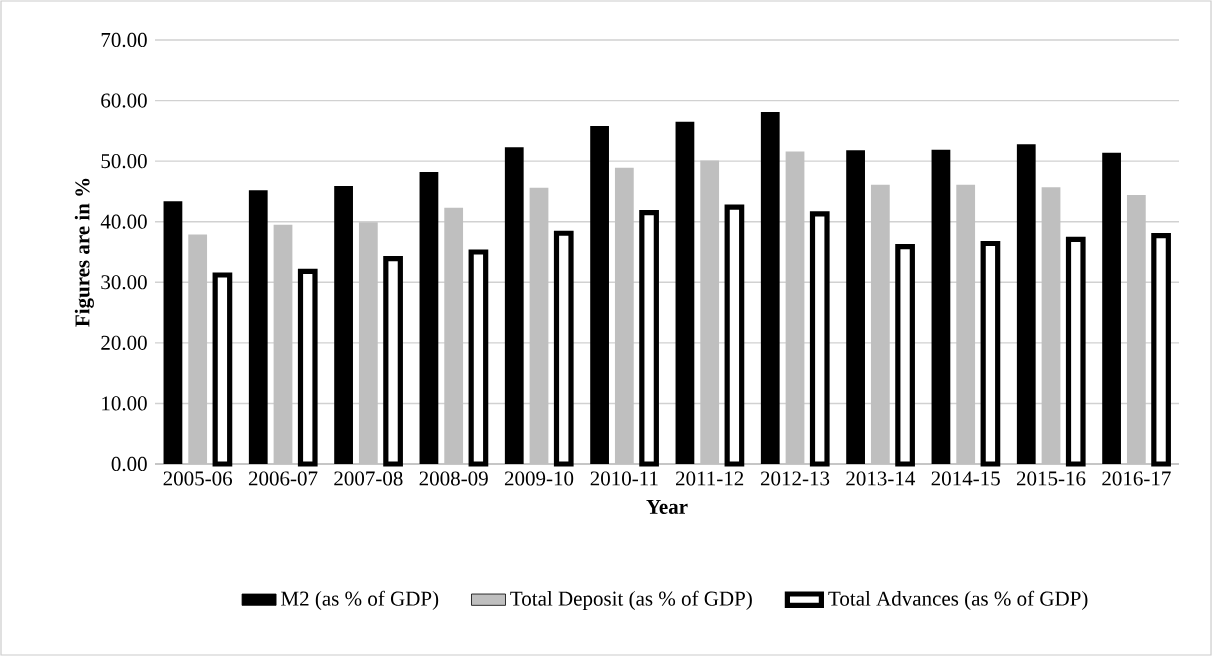  Describe the element at coordinates (198, 478) in the screenshot. I see `x-tick-label: 2005-06` at that location.